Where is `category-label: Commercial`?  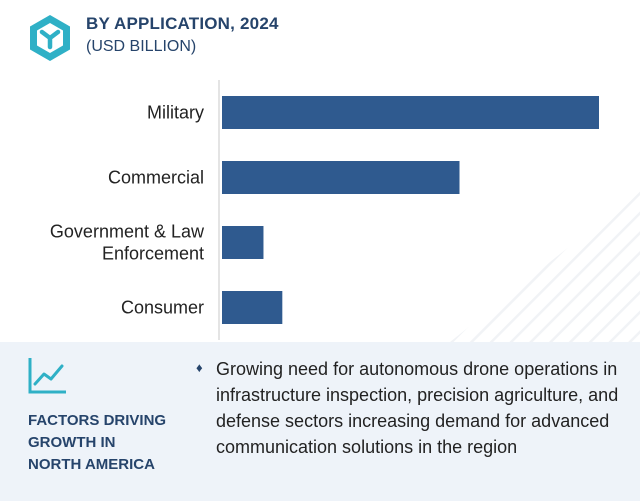 category-label: Commercial is located at coordinates (156, 178).